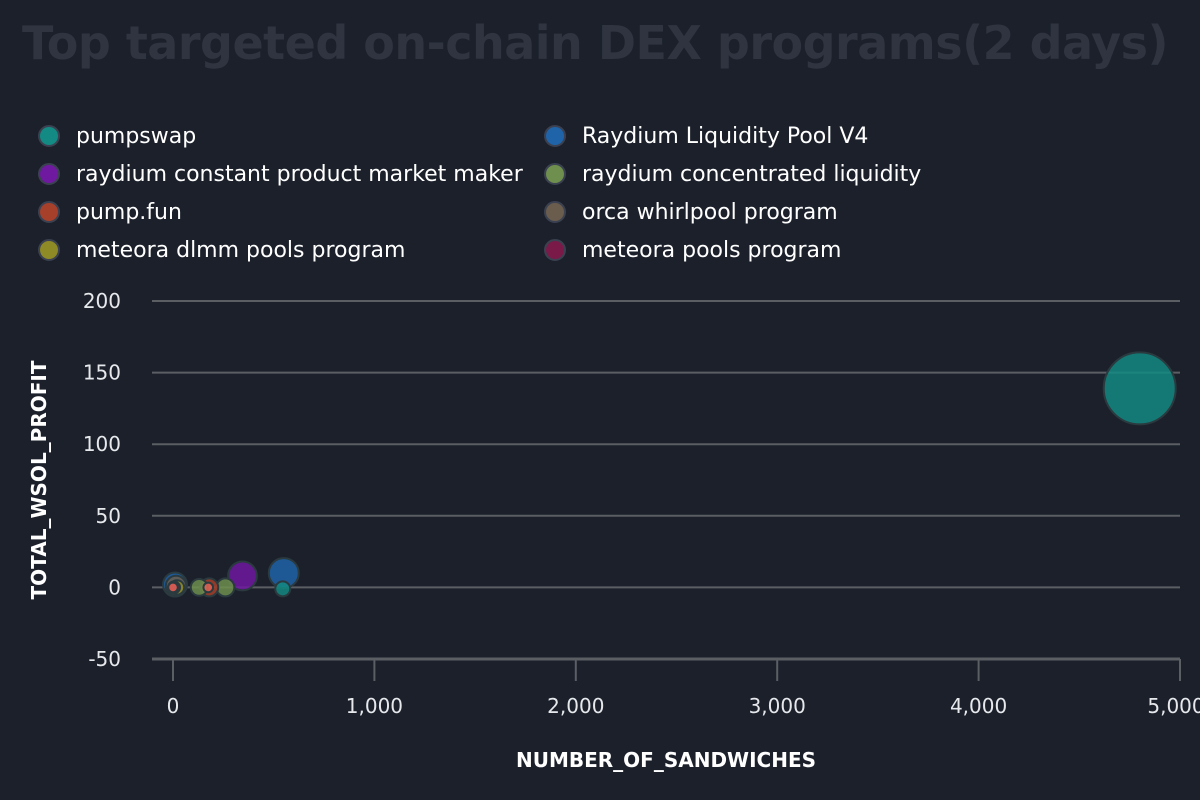  What do you see at coordinates (136, 136) in the screenshot?
I see `legend-label: pumpswap` at bounding box center [136, 136].